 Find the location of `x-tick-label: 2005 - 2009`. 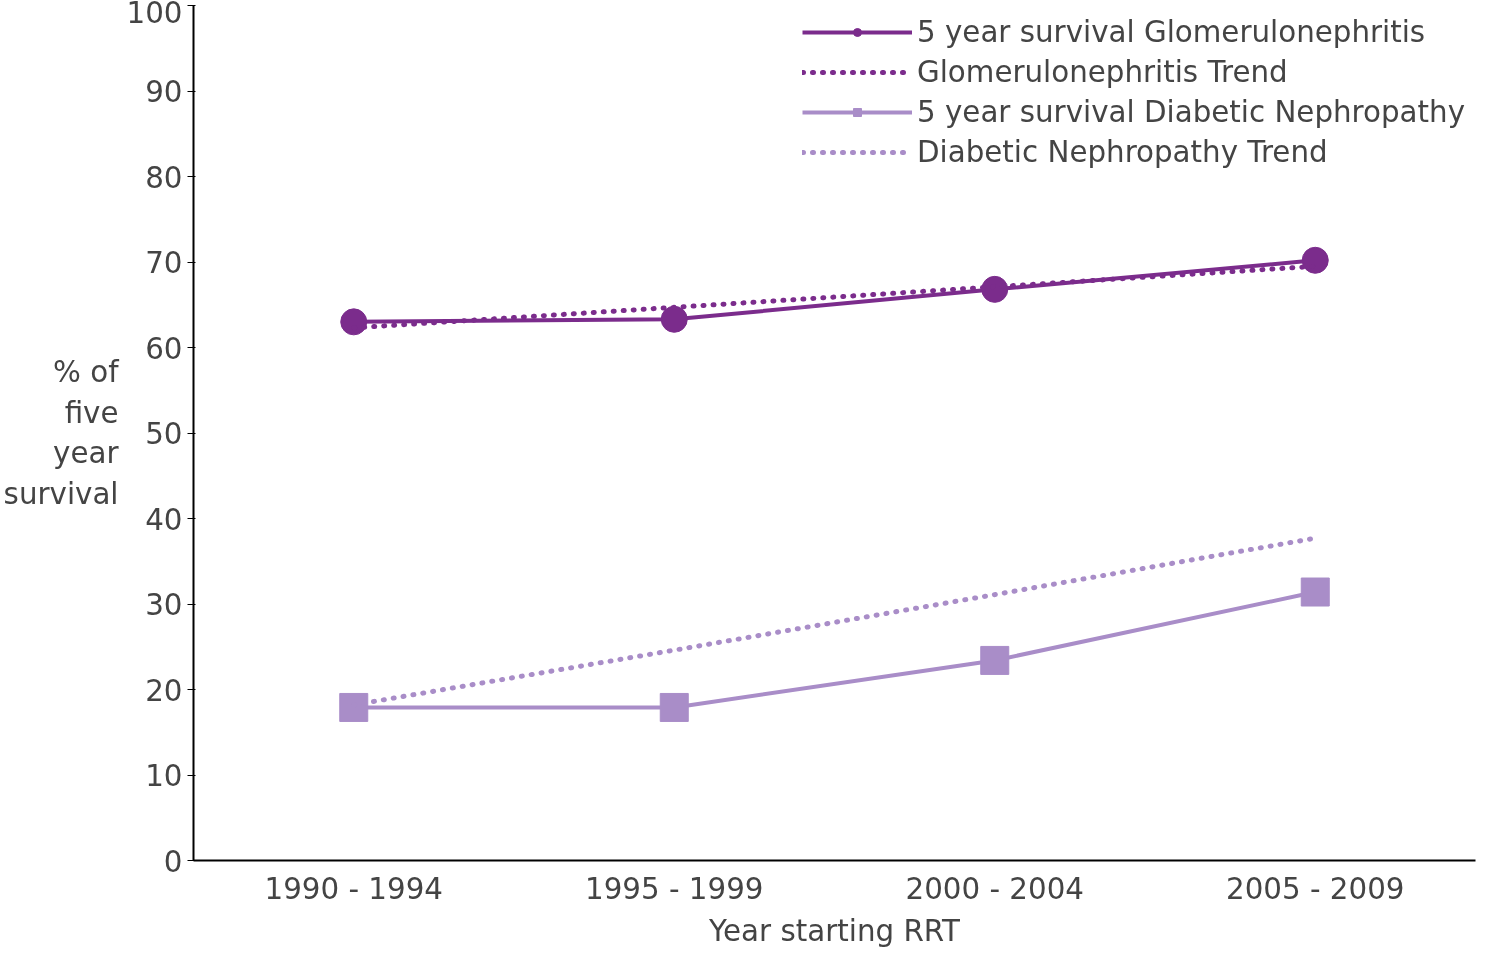

x-tick-label: 2005 - 2009 is located at coordinates (1315, 888).